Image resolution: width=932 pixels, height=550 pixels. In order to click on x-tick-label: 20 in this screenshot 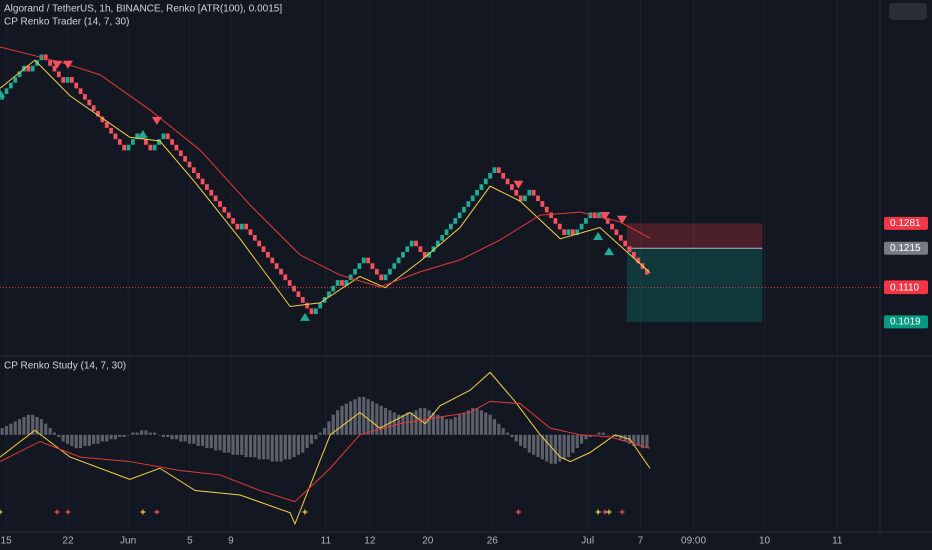, I will do `click(428, 541)`.